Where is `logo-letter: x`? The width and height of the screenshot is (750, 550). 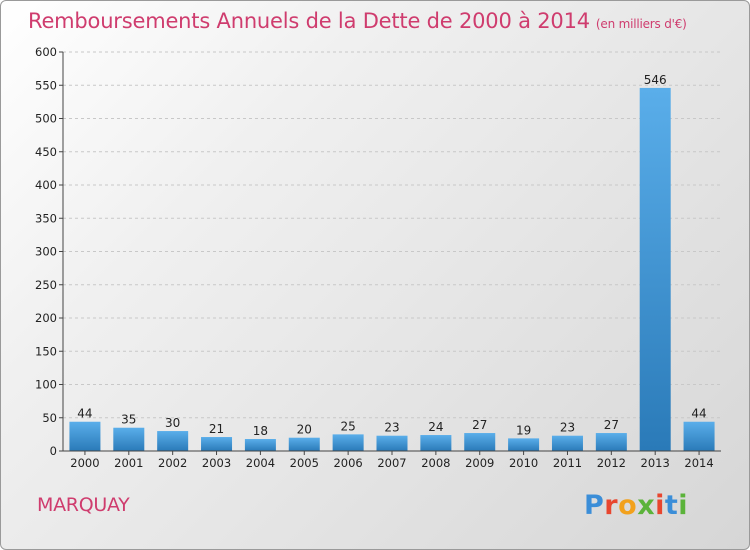
logo-letter: x is located at coordinates (646, 505).